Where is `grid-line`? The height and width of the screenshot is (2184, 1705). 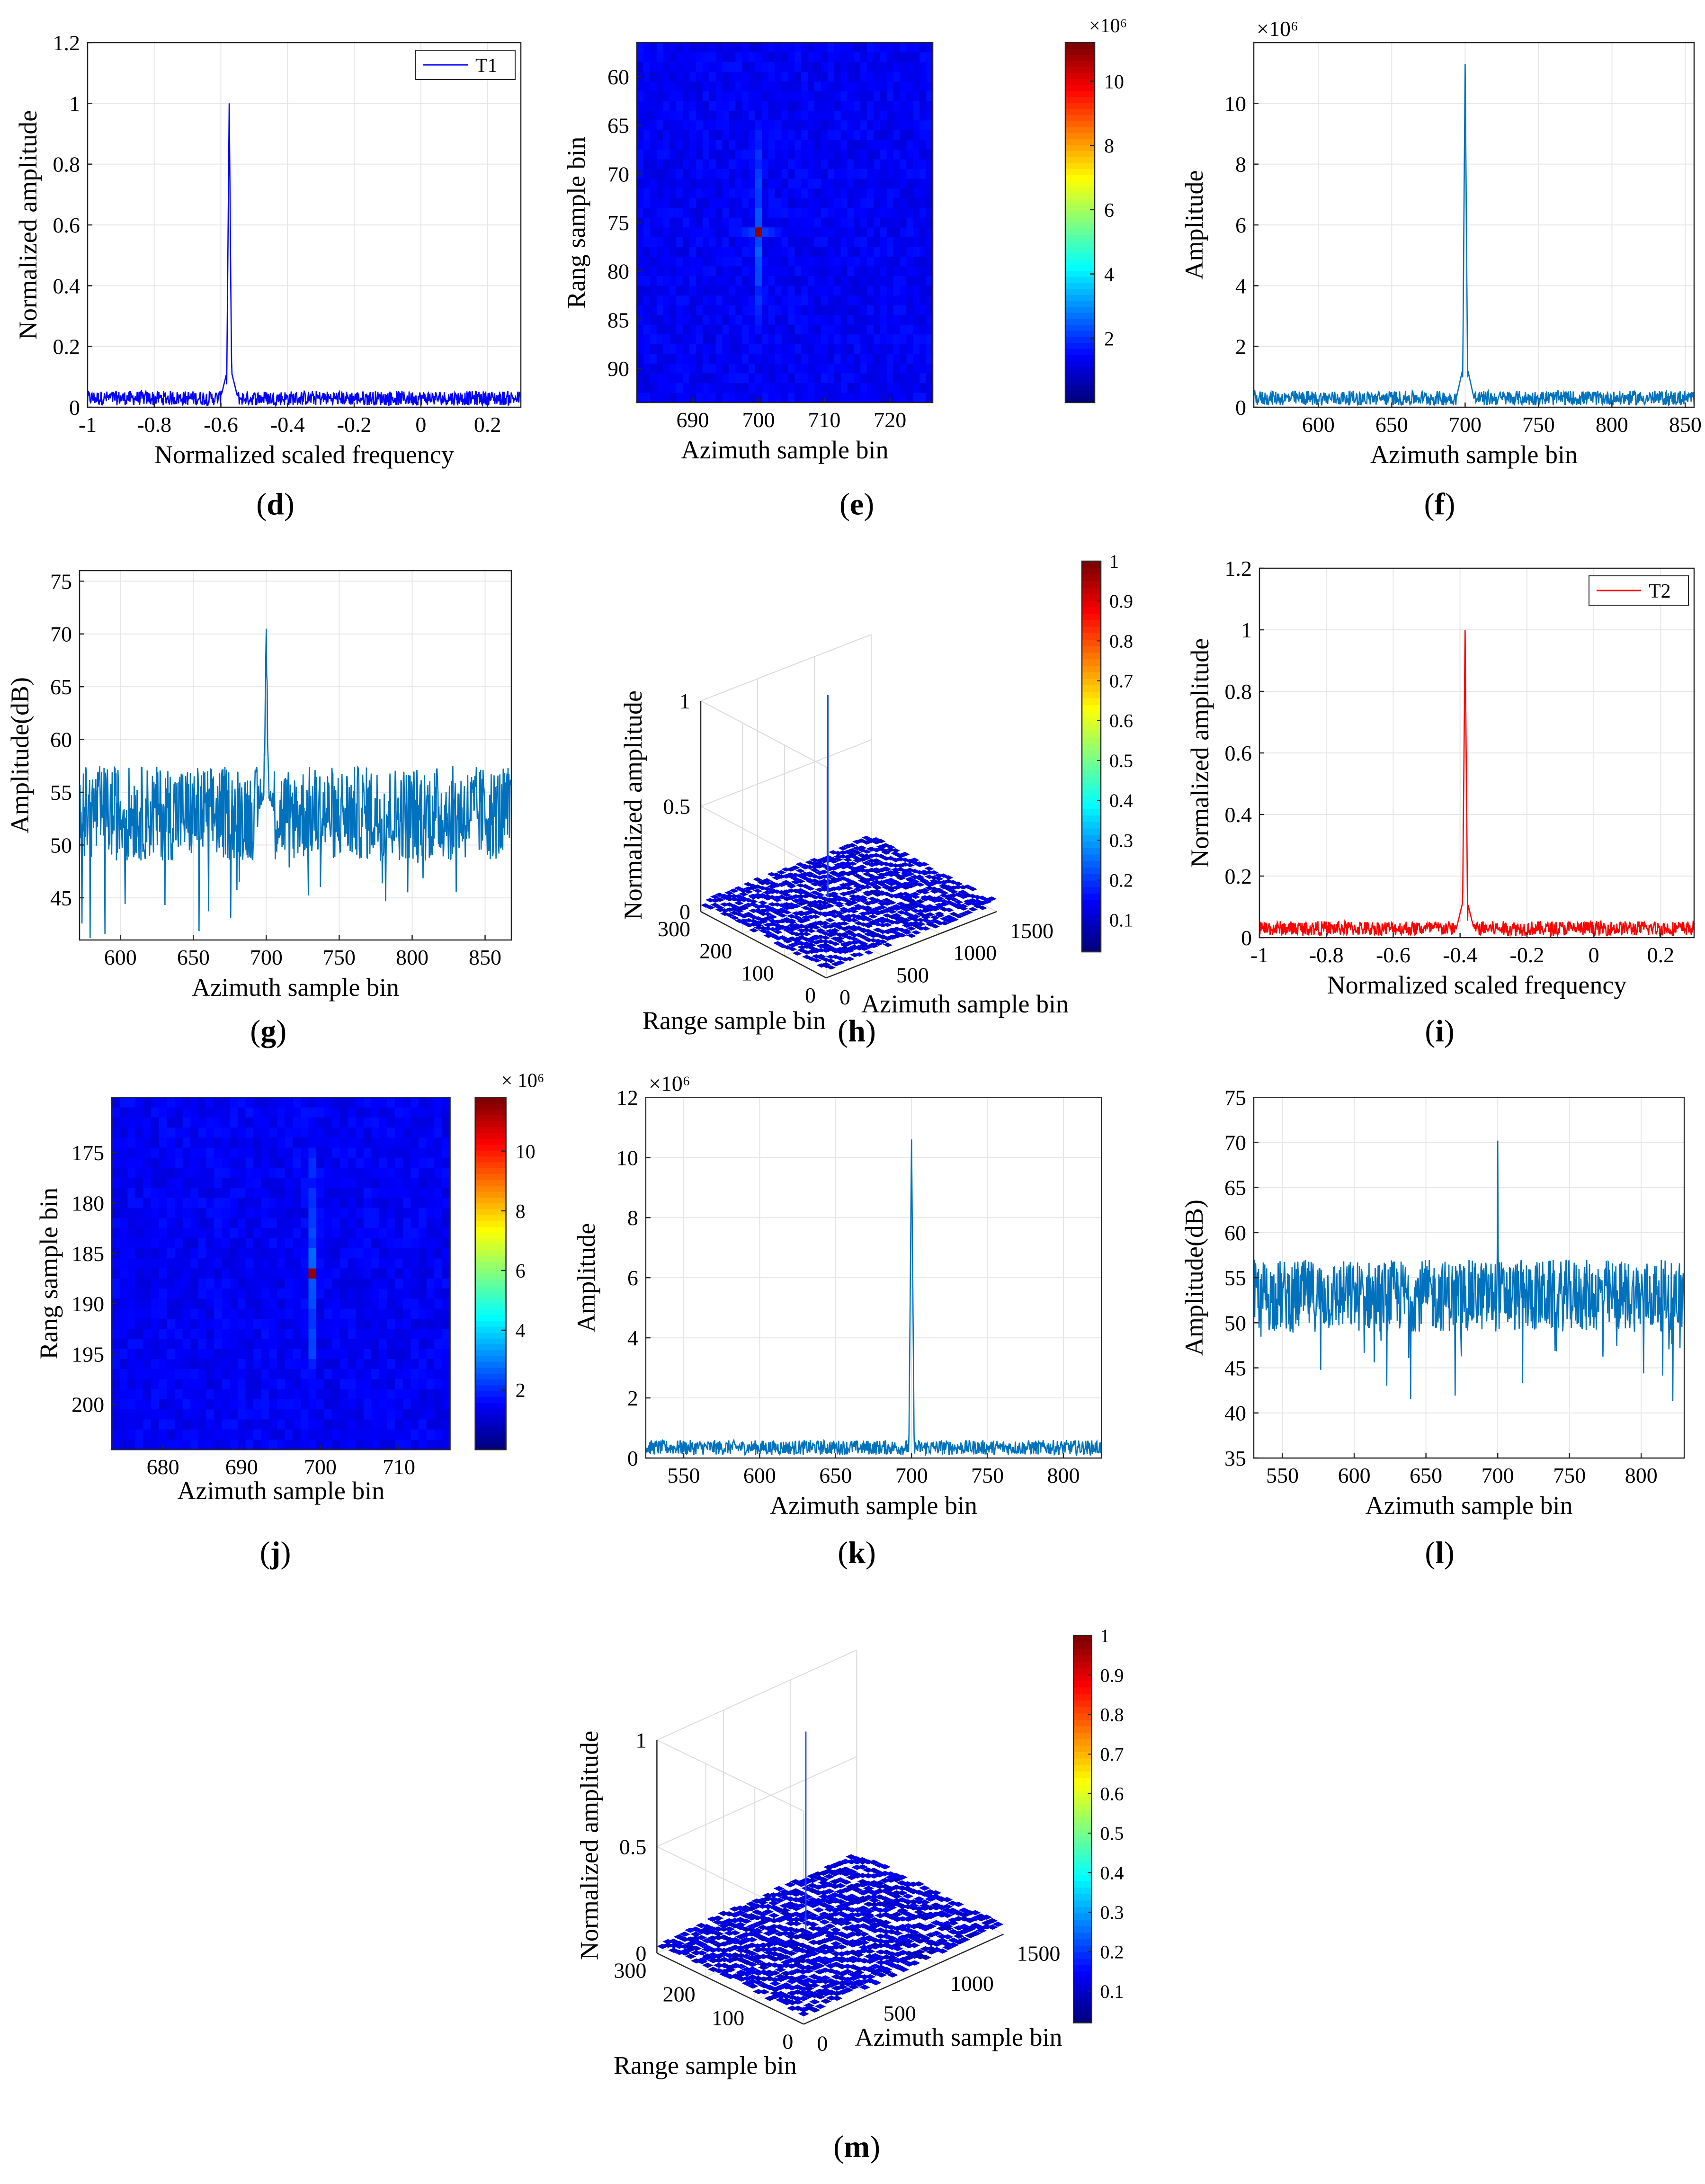
grid-line is located at coordinates (756, 1802).